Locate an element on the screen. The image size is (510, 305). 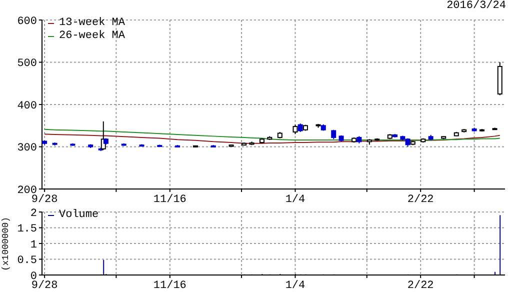
chart-title: 2016/3/24 is located at coordinates (476, 6).